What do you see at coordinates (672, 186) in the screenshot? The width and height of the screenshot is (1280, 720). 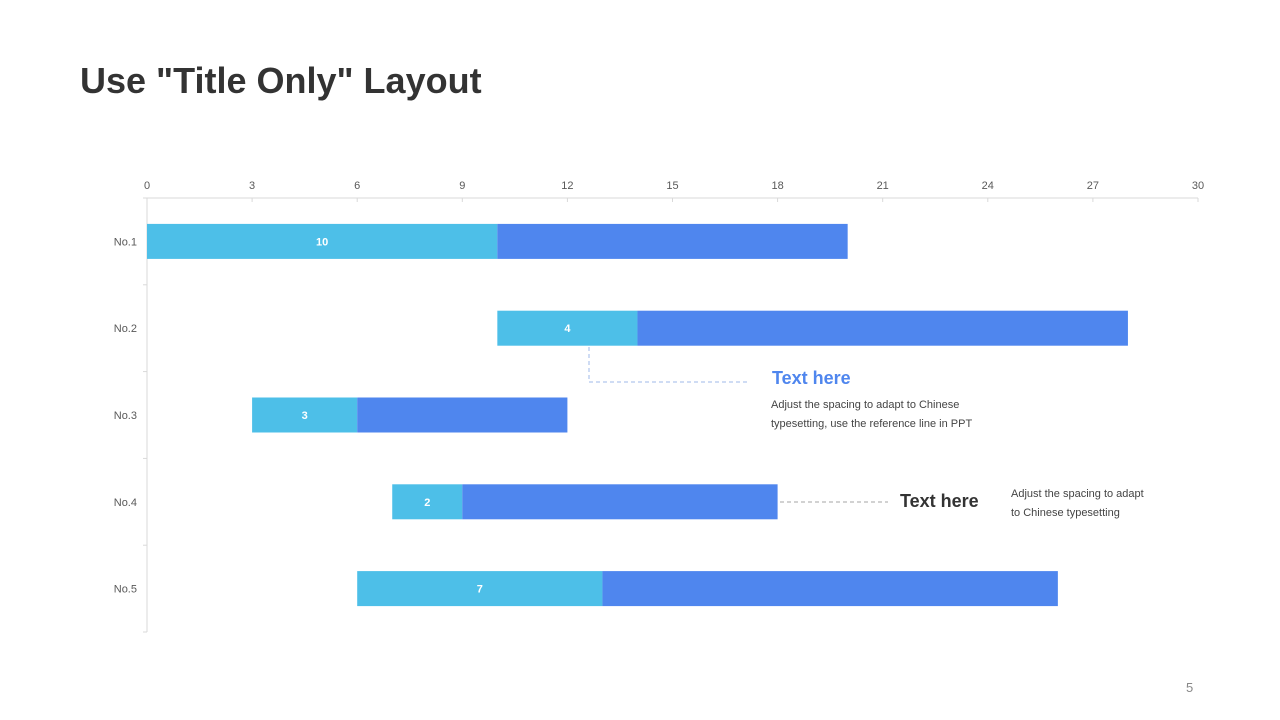 I see `x-tick-label: 15` at bounding box center [672, 186].